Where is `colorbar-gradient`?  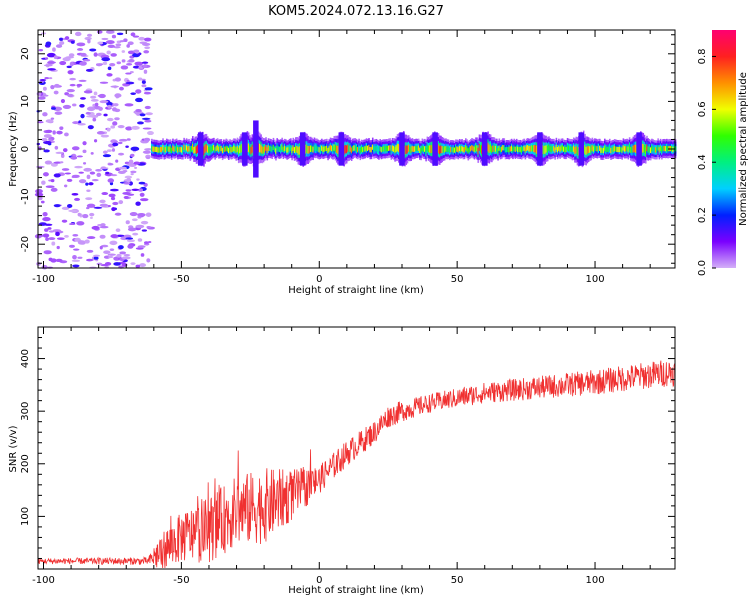 colorbar-gradient is located at coordinates (724, 149).